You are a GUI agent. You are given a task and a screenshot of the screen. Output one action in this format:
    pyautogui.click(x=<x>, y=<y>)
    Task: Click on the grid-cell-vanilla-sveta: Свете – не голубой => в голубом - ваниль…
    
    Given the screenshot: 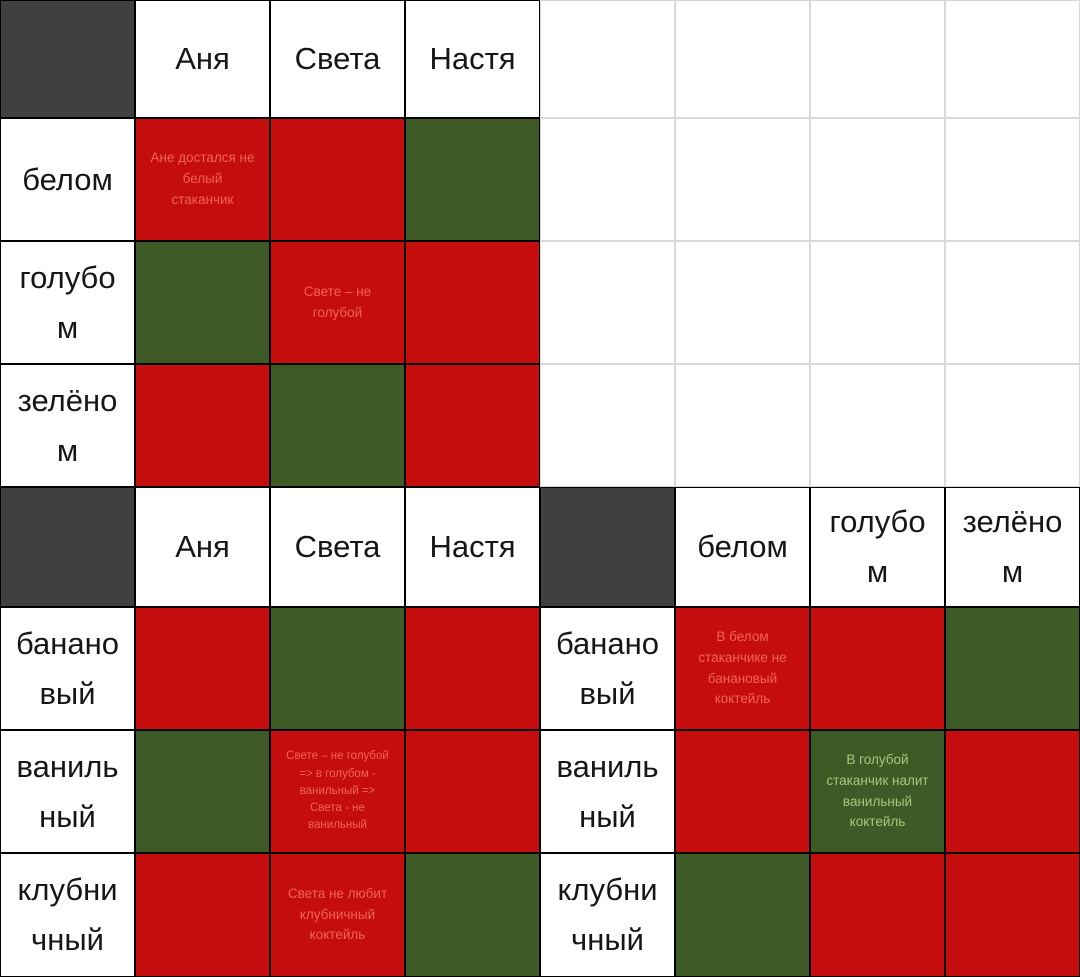 What is the action you would take?
    pyautogui.click(x=337, y=791)
    